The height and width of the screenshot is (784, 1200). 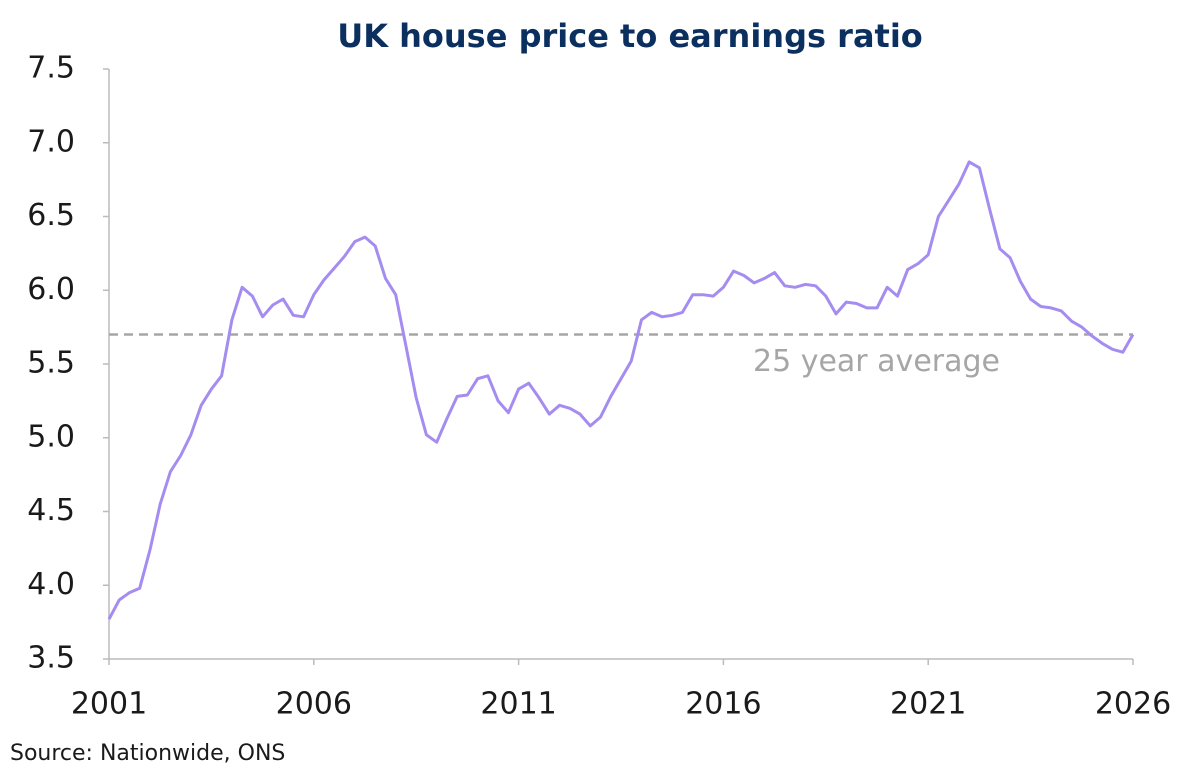 What do you see at coordinates (51, 584) in the screenshot?
I see `y-tick-label: 4.0` at bounding box center [51, 584].